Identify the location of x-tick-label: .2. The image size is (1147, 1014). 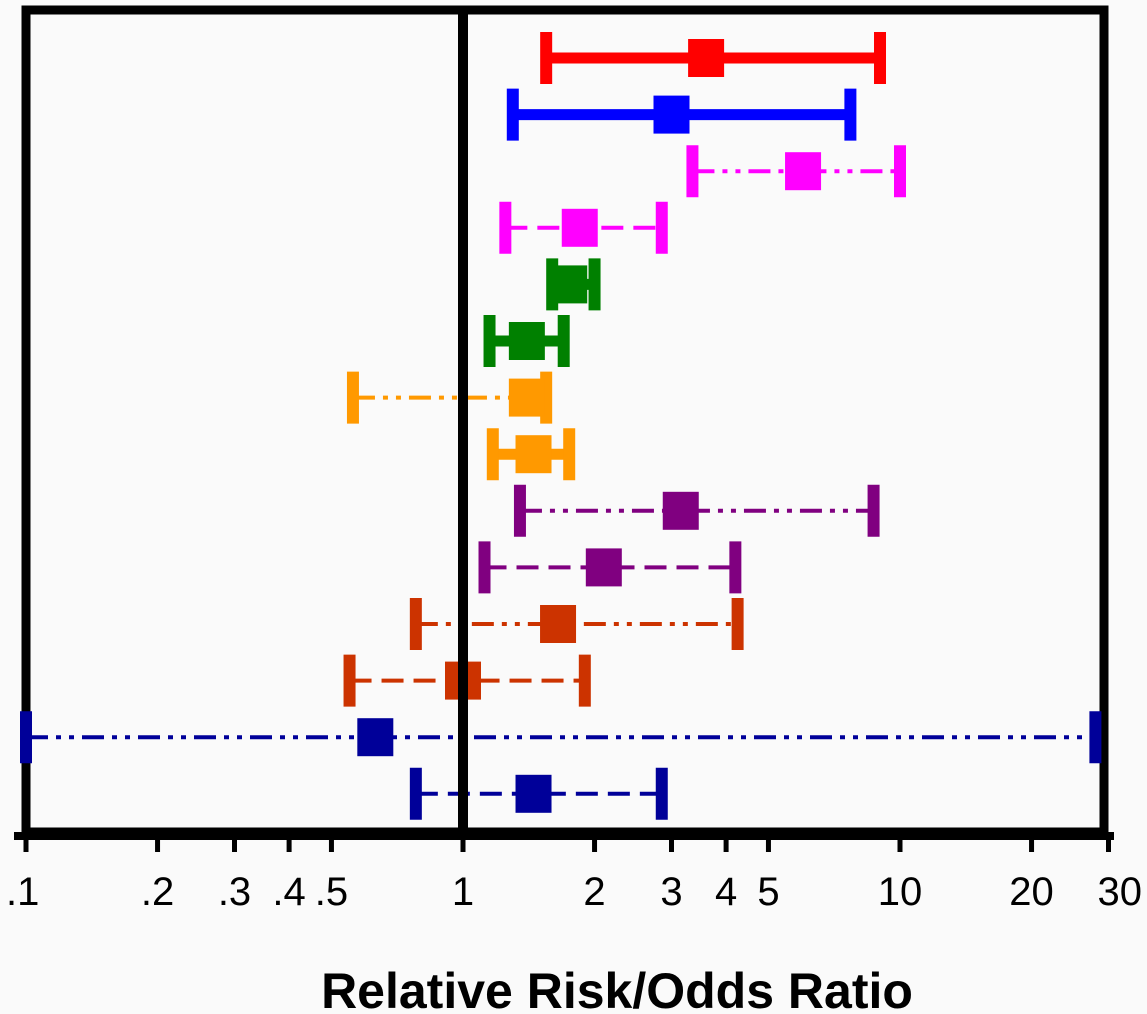
(157, 892).